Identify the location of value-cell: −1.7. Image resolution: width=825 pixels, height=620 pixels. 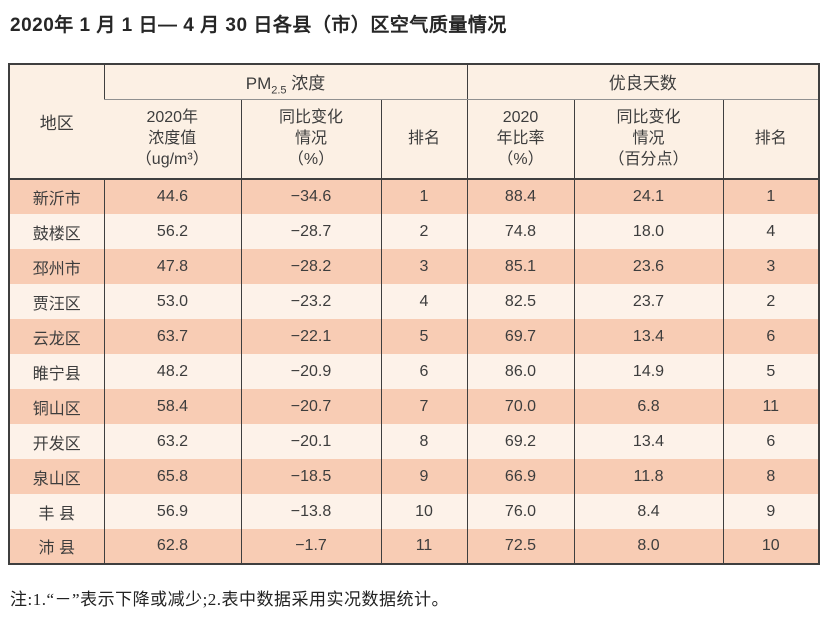
(310, 546).